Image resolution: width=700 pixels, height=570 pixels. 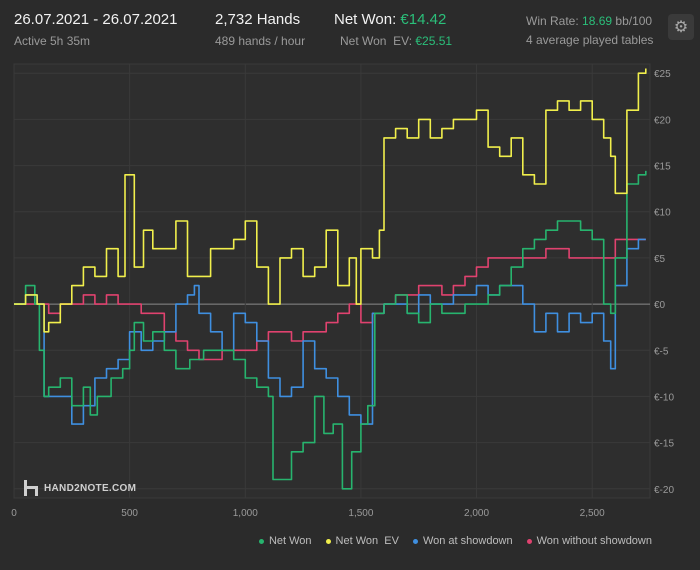 What do you see at coordinates (90, 488) in the screenshot?
I see `logo-text: HAND2NOTE.COM` at bounding box center [90, 488].